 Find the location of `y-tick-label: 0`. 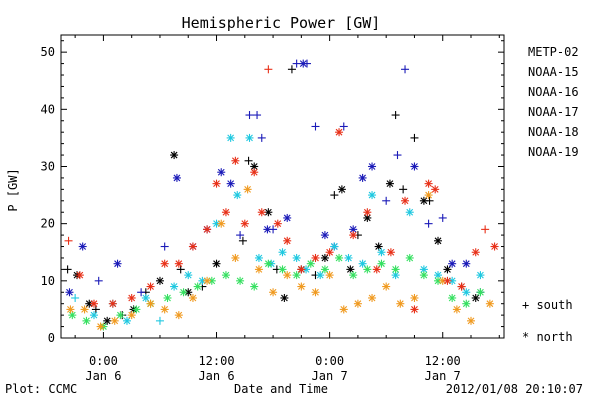

y-tick-label: 0 is located at coordinates (51, 338).